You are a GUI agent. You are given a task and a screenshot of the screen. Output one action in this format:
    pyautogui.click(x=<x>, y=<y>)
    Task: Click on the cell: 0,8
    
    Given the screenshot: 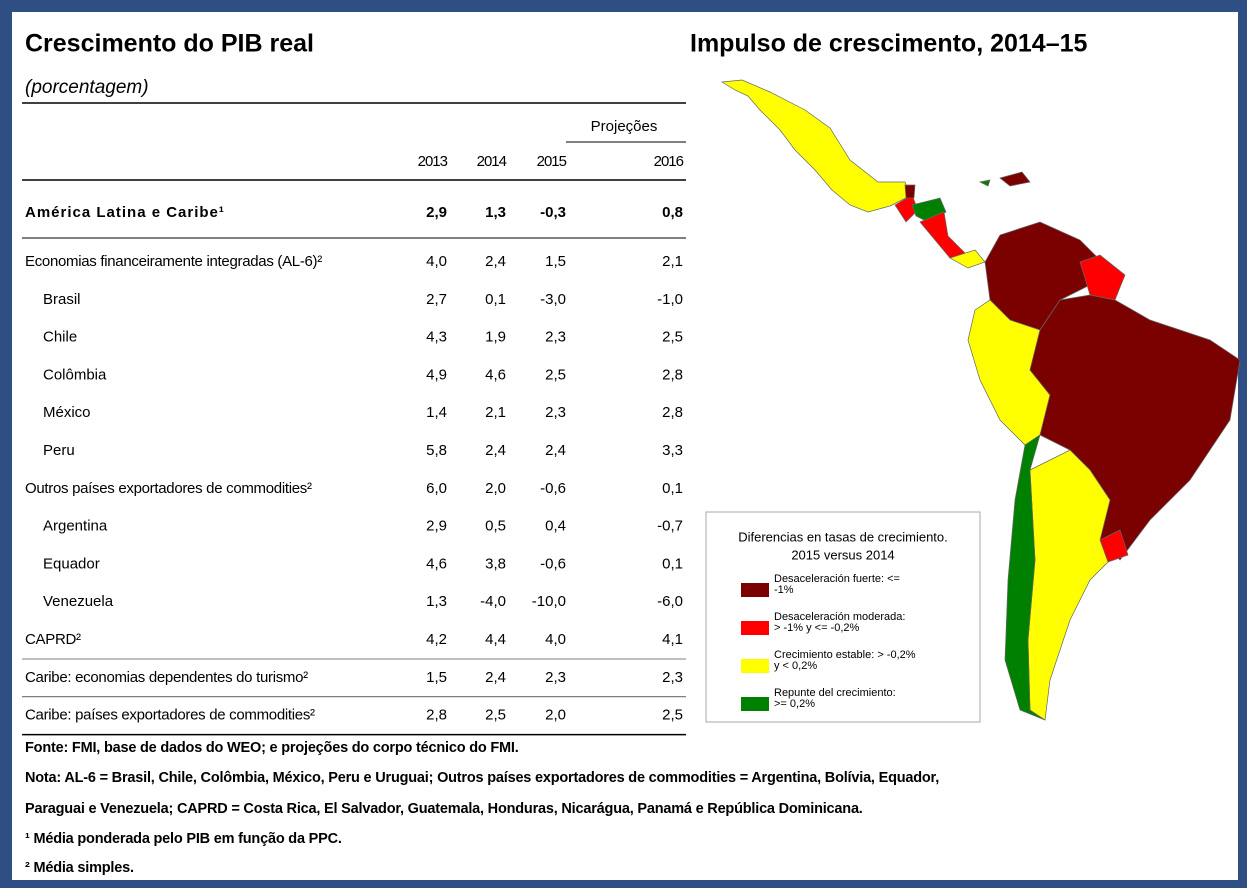 What is the action you would take?
    pyautogui.click(x=672, y=212)
    